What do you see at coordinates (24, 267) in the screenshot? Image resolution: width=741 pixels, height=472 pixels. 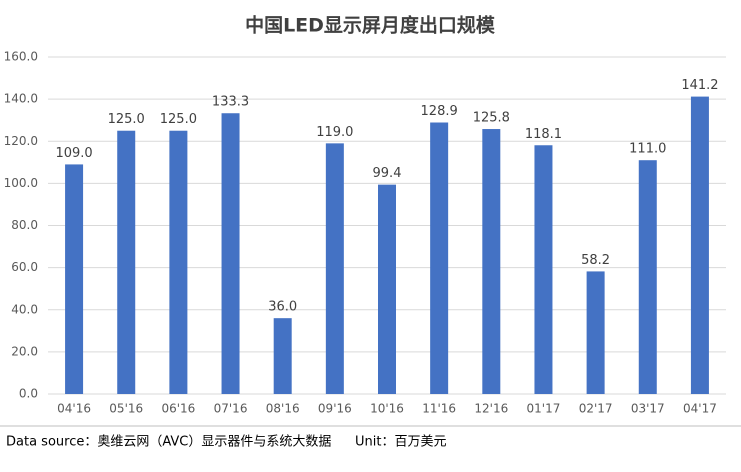 I see `y-tick-label: 60.0` at bounding box center [24, 267].